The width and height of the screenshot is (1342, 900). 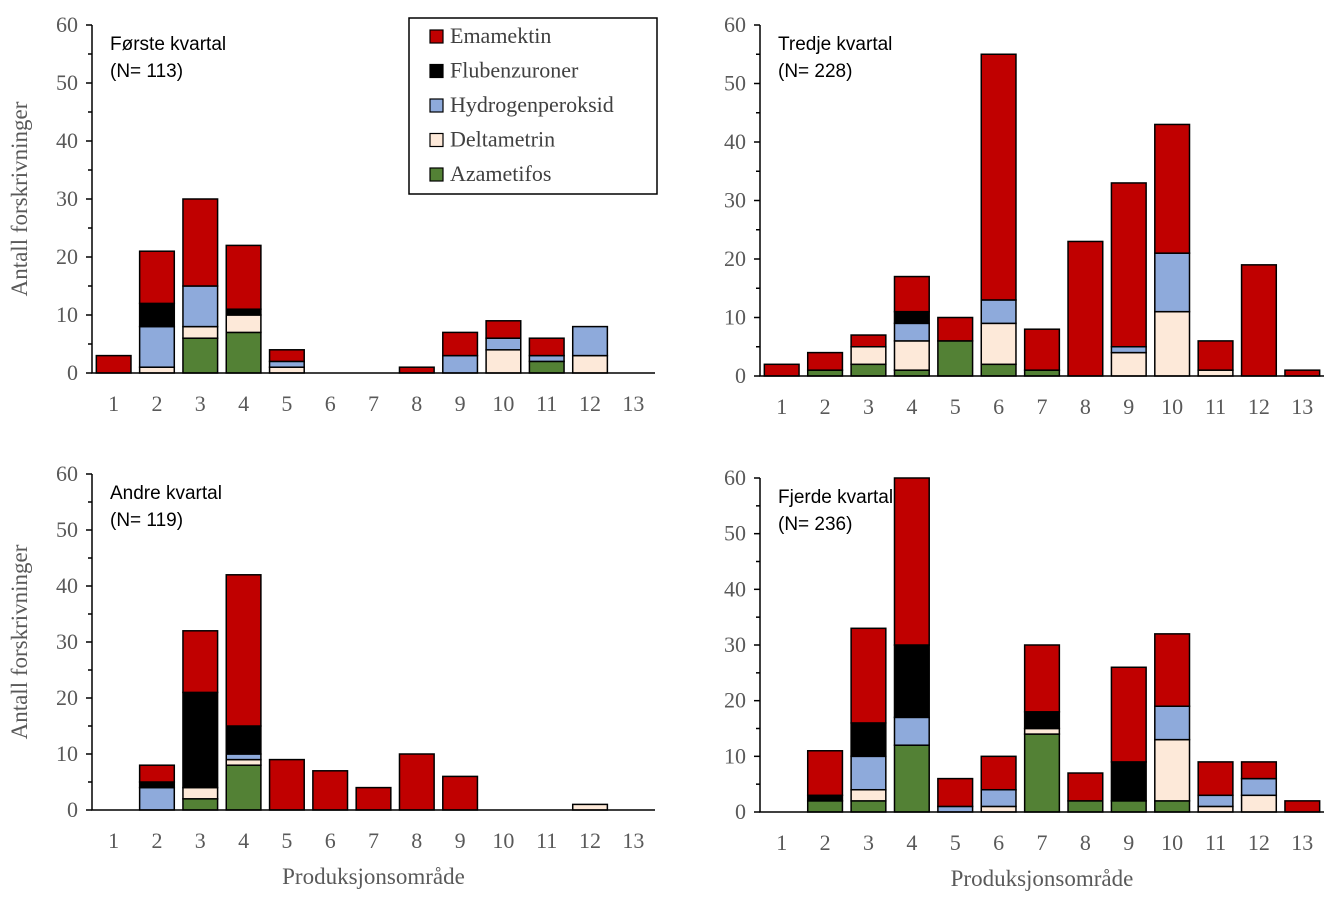 What do you see at coordinates (19, 198) in the screenshot?
I see `y-axis-title: Antall forskrivninger` at bounding box center [19, 198].